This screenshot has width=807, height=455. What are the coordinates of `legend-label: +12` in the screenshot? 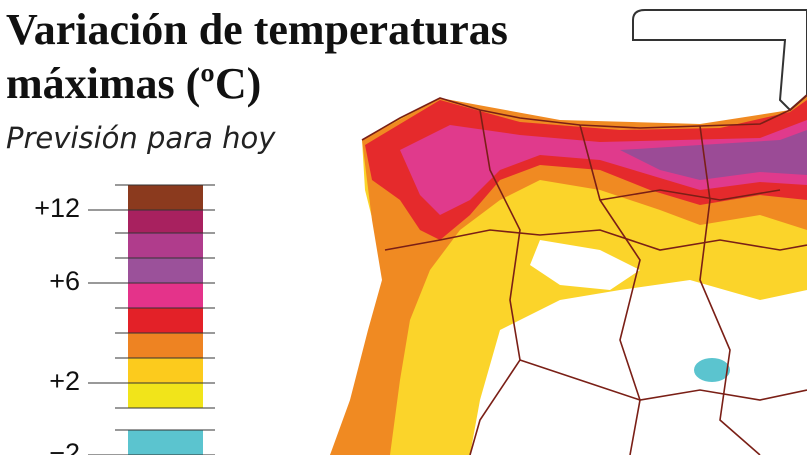 It's located at (57, 208).